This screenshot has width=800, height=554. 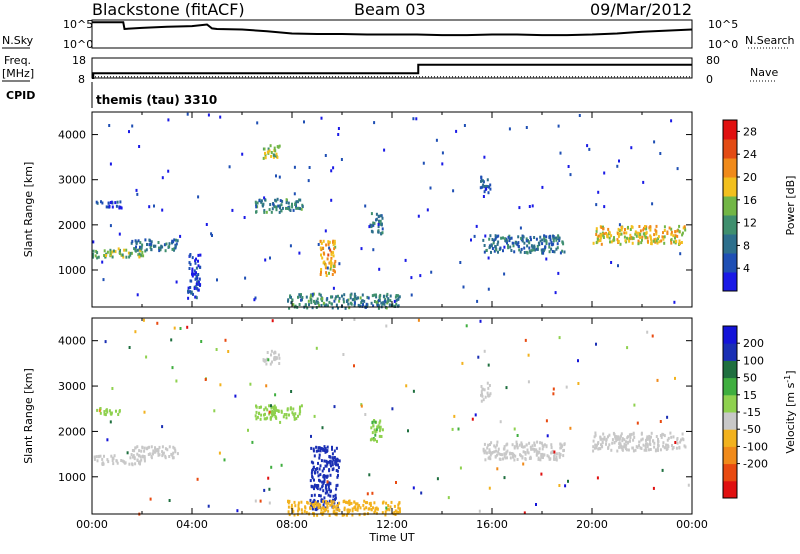 I want to click on power-ylabel: Slant Range [km], so click(x=28, y=210).